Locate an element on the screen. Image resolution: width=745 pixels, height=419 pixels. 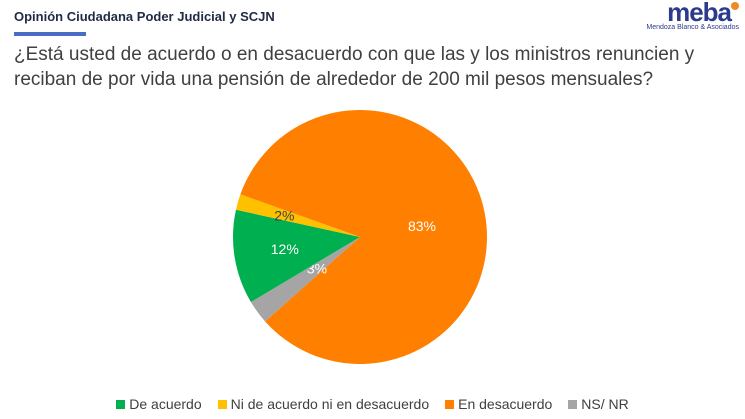
legend-item: En desacuerdo is located at coordinates (498, 404).